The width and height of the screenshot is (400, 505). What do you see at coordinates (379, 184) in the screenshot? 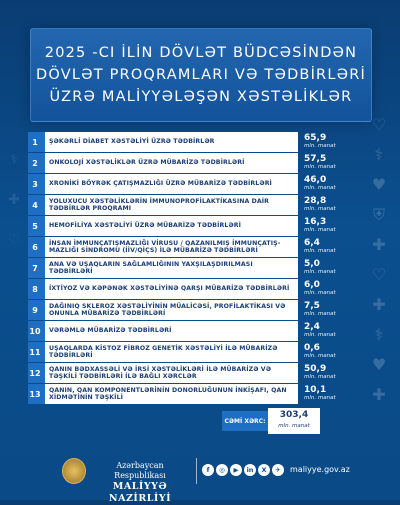
I see `tooth-icon: ♥` at bounding box center [379, 184].